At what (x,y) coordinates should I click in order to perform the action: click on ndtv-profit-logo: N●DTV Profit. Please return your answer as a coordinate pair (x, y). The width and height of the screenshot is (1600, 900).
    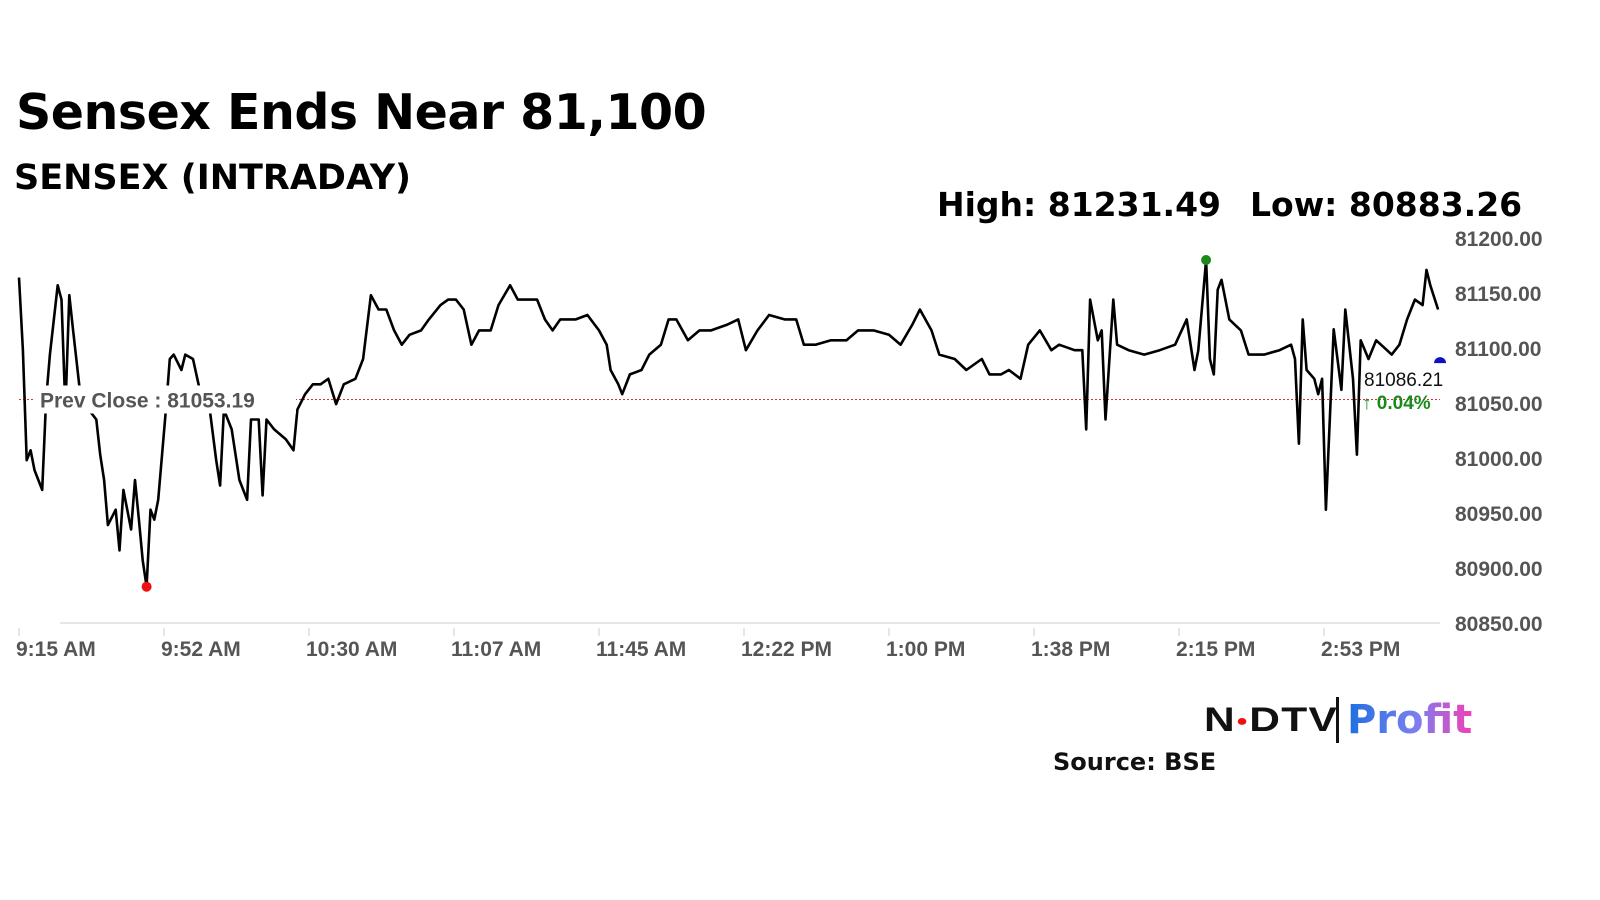
    Looking at the image, I should click on (1338, 720).